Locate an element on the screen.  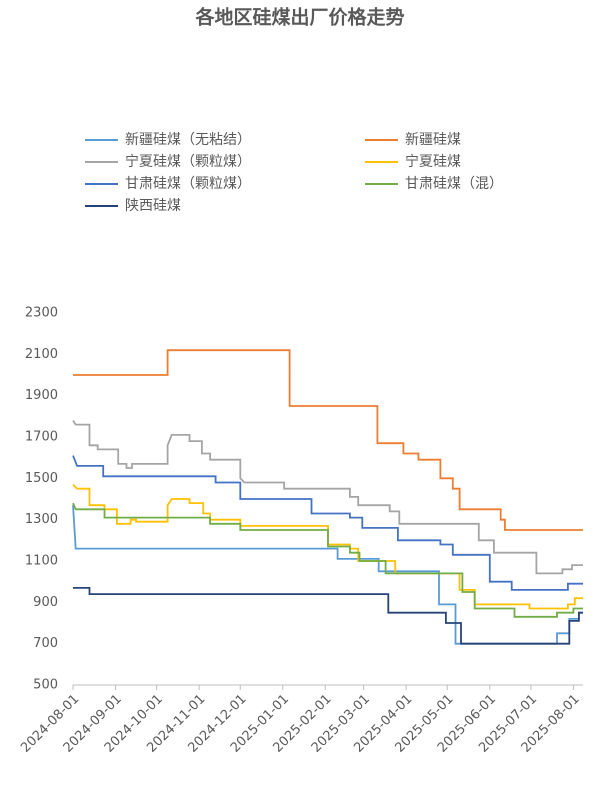
y-tick-label: 2100 is located at coordinates (41, 354).